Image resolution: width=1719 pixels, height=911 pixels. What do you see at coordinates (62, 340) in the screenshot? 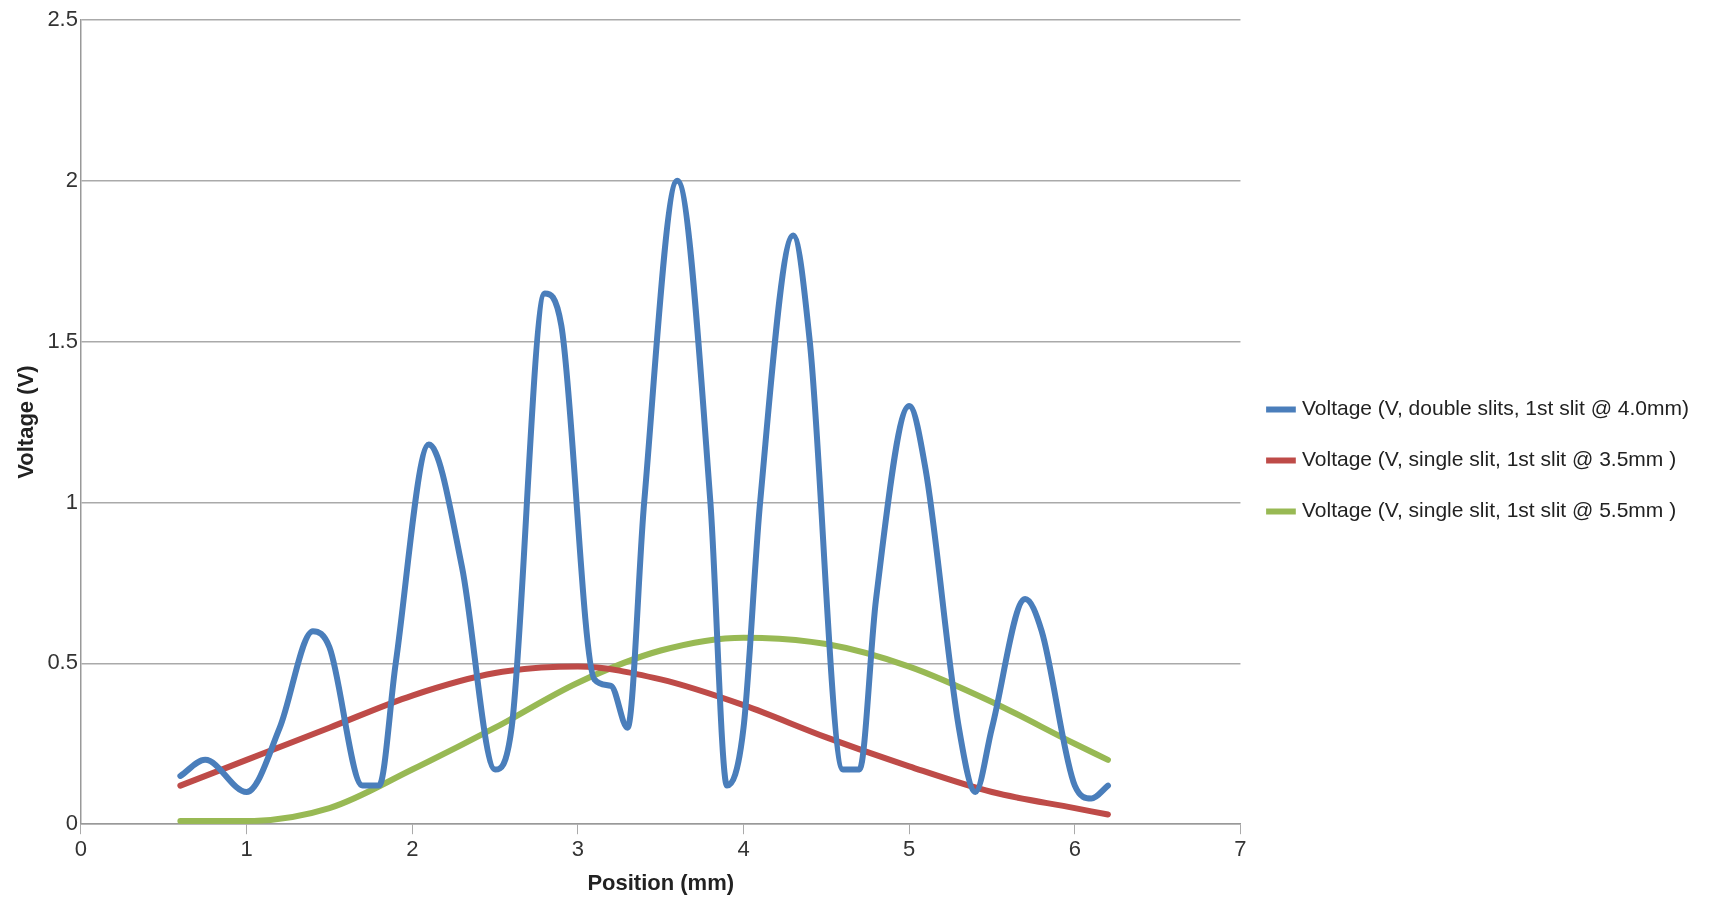
I see `y-tick-label: 1.5` at bounding box center [62, 340].